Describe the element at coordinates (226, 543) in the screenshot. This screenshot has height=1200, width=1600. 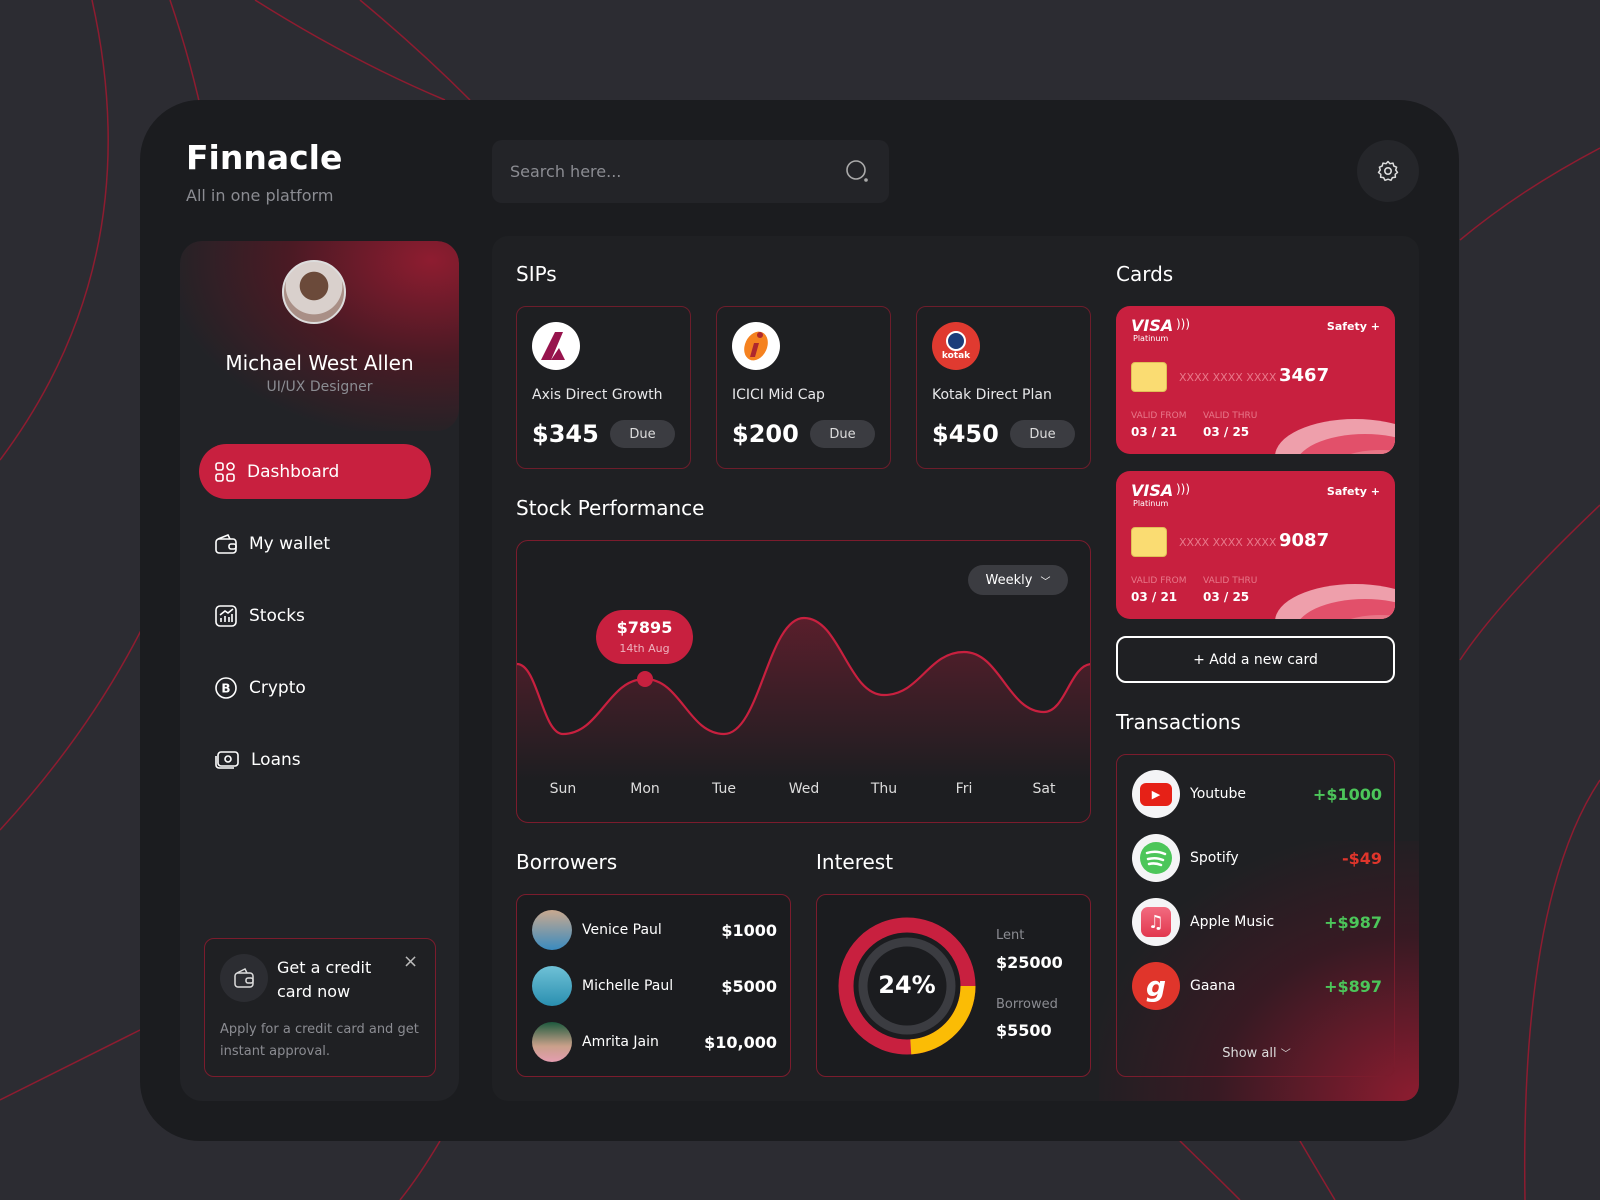
I see `wallet-icon` at that location.